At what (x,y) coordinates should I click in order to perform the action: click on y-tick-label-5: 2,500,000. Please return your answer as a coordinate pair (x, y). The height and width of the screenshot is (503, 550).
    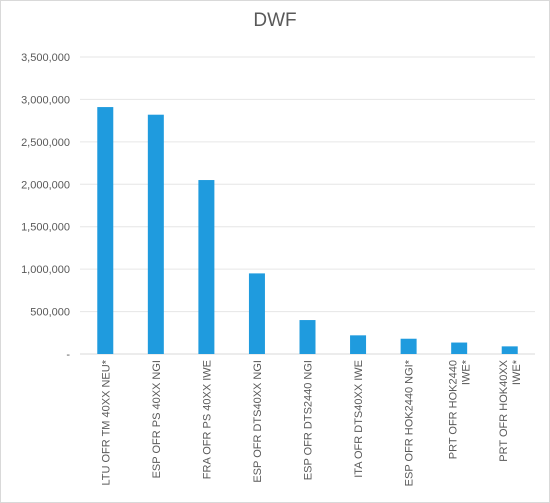
    Looking at the image, I should click on (45, 143).